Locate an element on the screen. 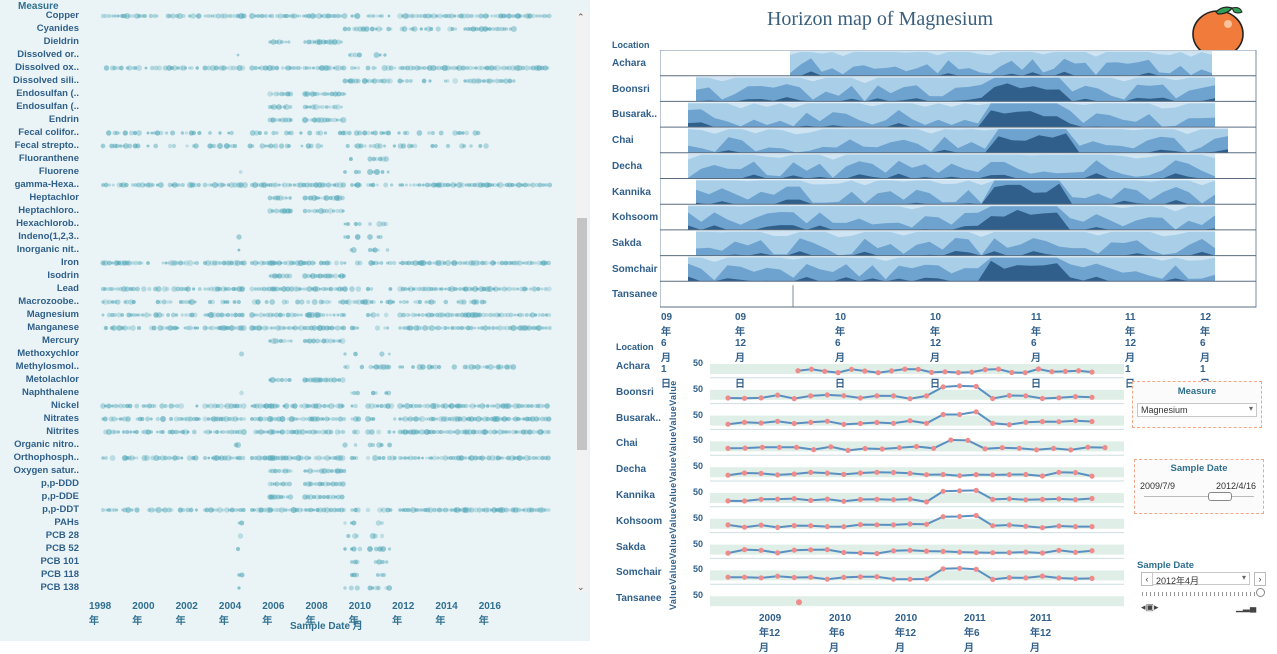 The width and height of the screenshot is (1277, 654). measure-row-label: Heptachlor is located at coordinates (54, 197).